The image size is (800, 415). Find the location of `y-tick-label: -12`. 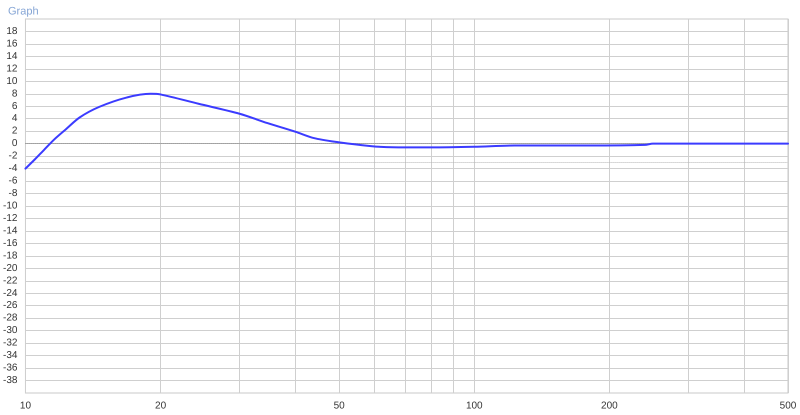

y-tick-label: -12 is located at coordinates (10, 218).